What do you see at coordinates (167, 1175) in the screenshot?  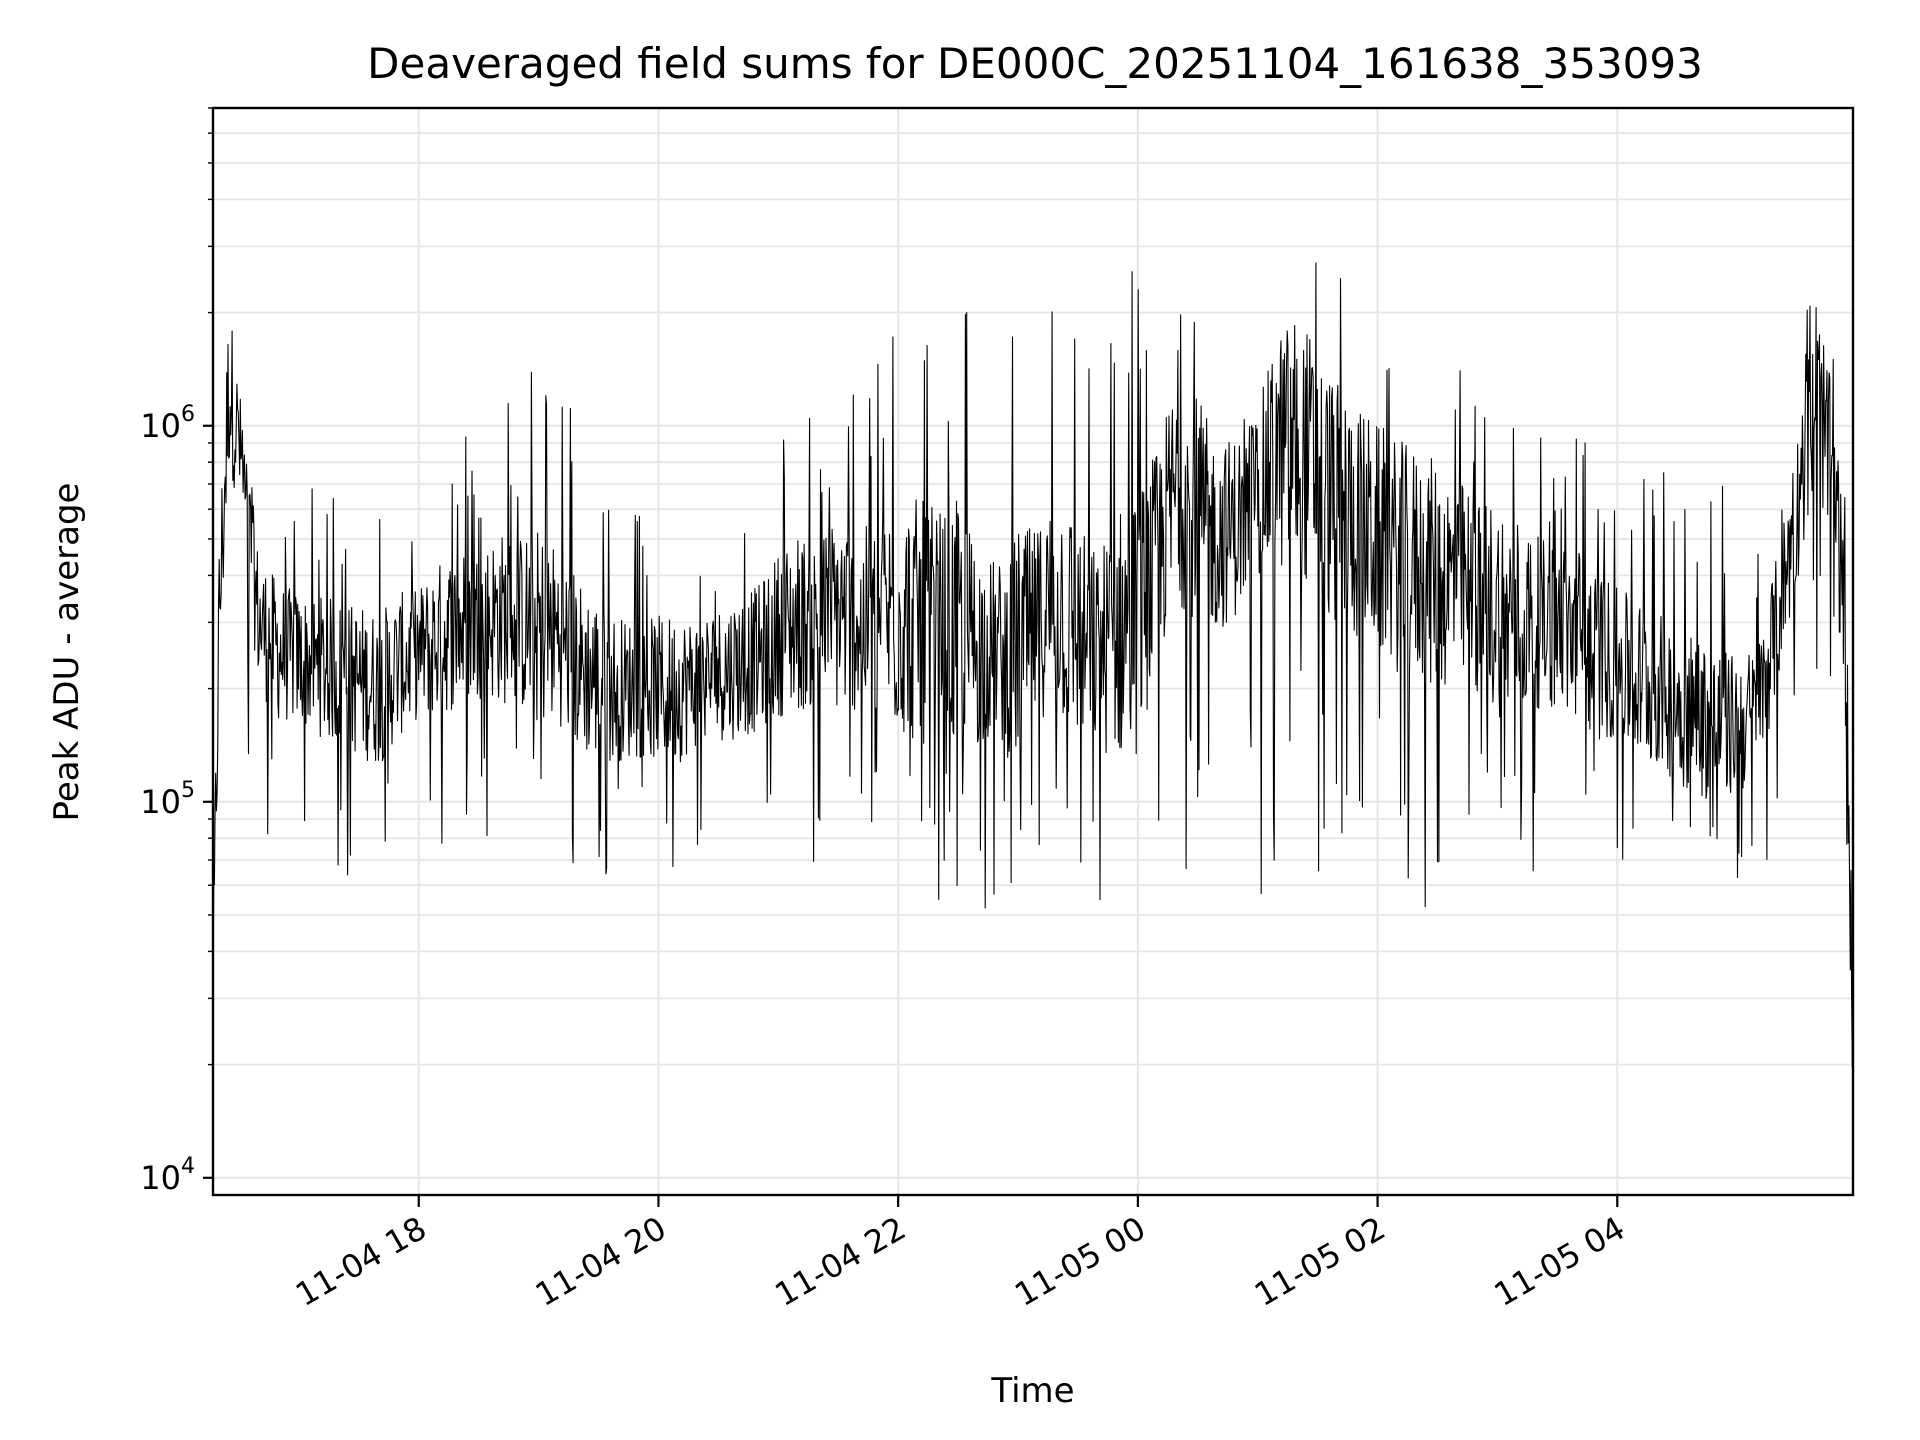 I see `y-tick-label: 10⁴` at bounding box center [167, 1175].